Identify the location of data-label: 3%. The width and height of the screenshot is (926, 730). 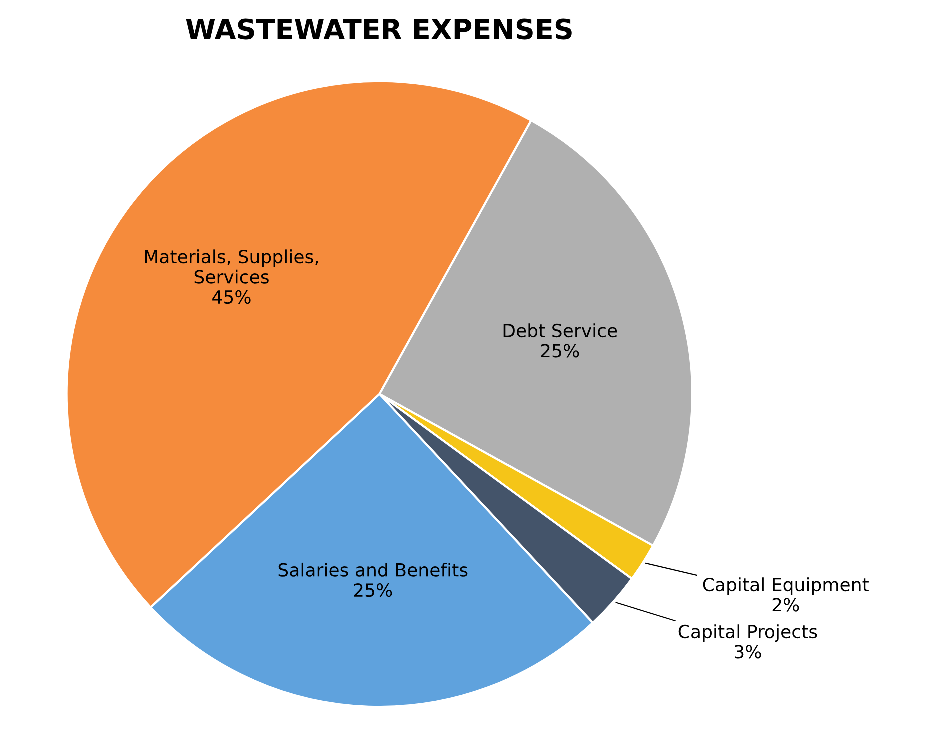
(748, 652).